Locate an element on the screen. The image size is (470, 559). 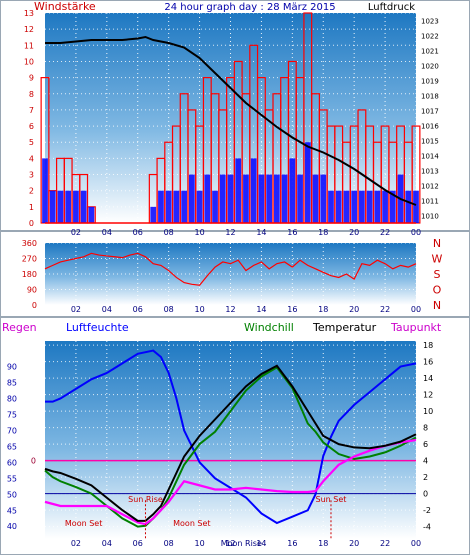
x-tick-label: 22 is located at coordinates (385, 309).